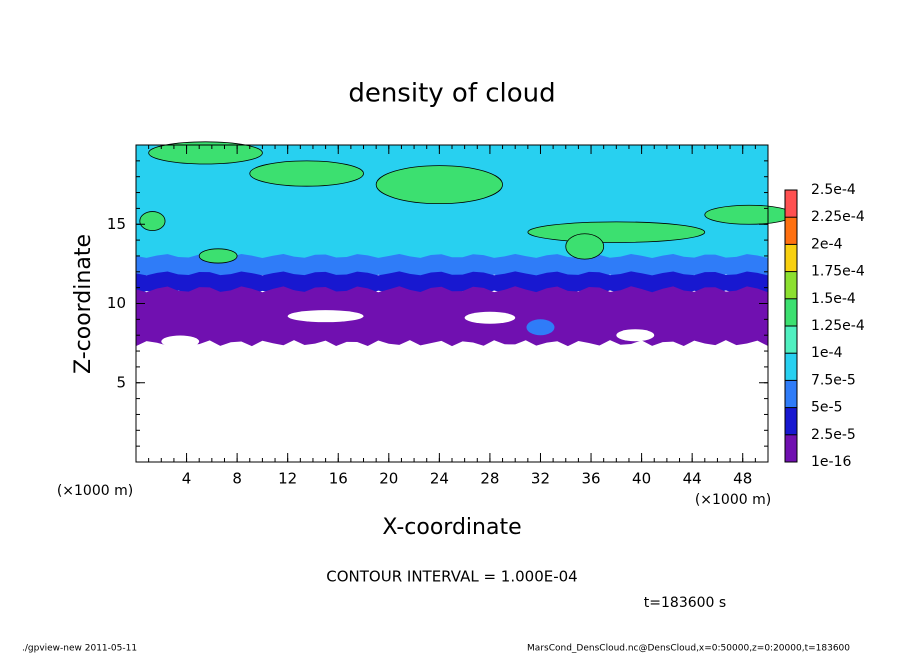 The image size is (904, 654). What do you see at coordinates (833, 380) in the screenshot?
I see `colorbar-label: 7.5e-5` at bounding box center [833, 380].